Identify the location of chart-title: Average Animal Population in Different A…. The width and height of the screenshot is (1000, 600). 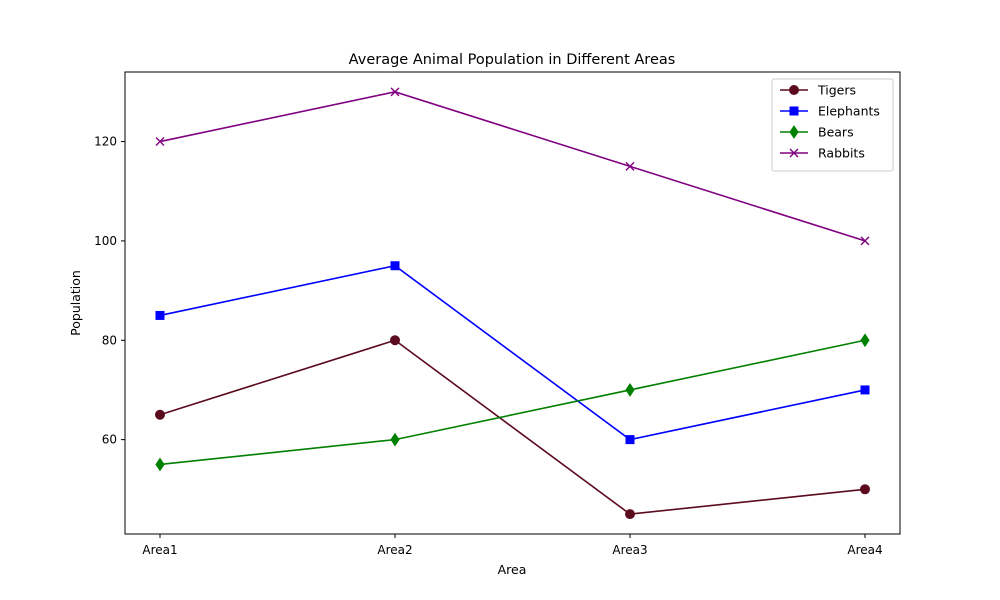
(512, 60).